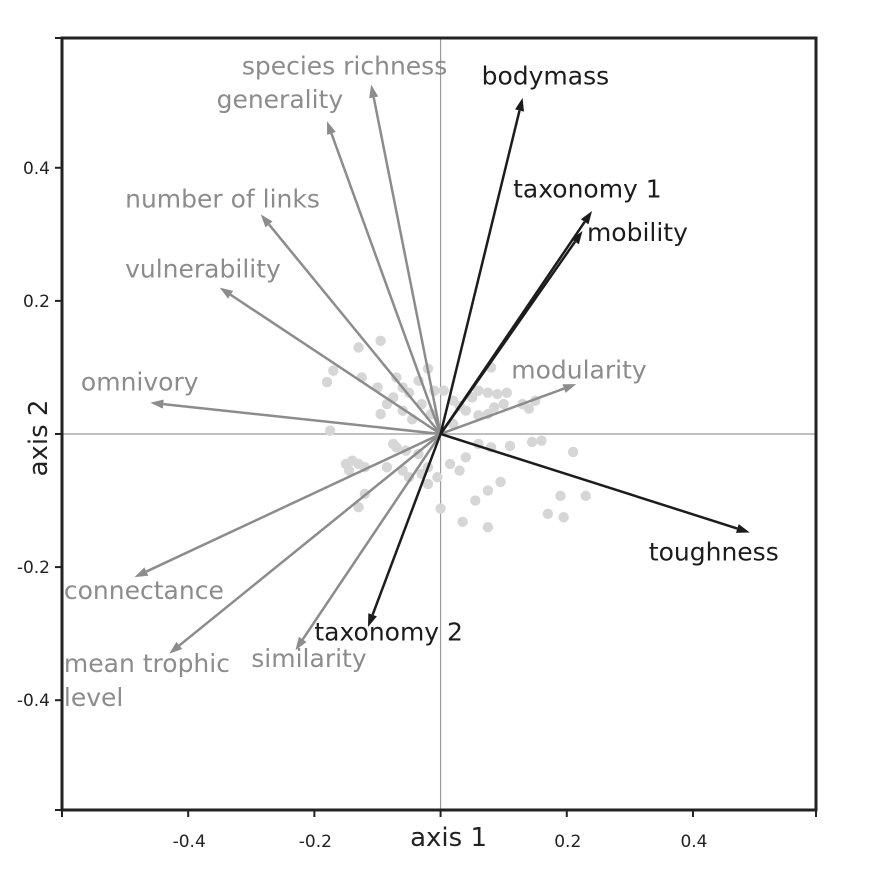 The width and height of the screenshot is (878, 880). I want to click on vector-modularity, so click(502, 411).